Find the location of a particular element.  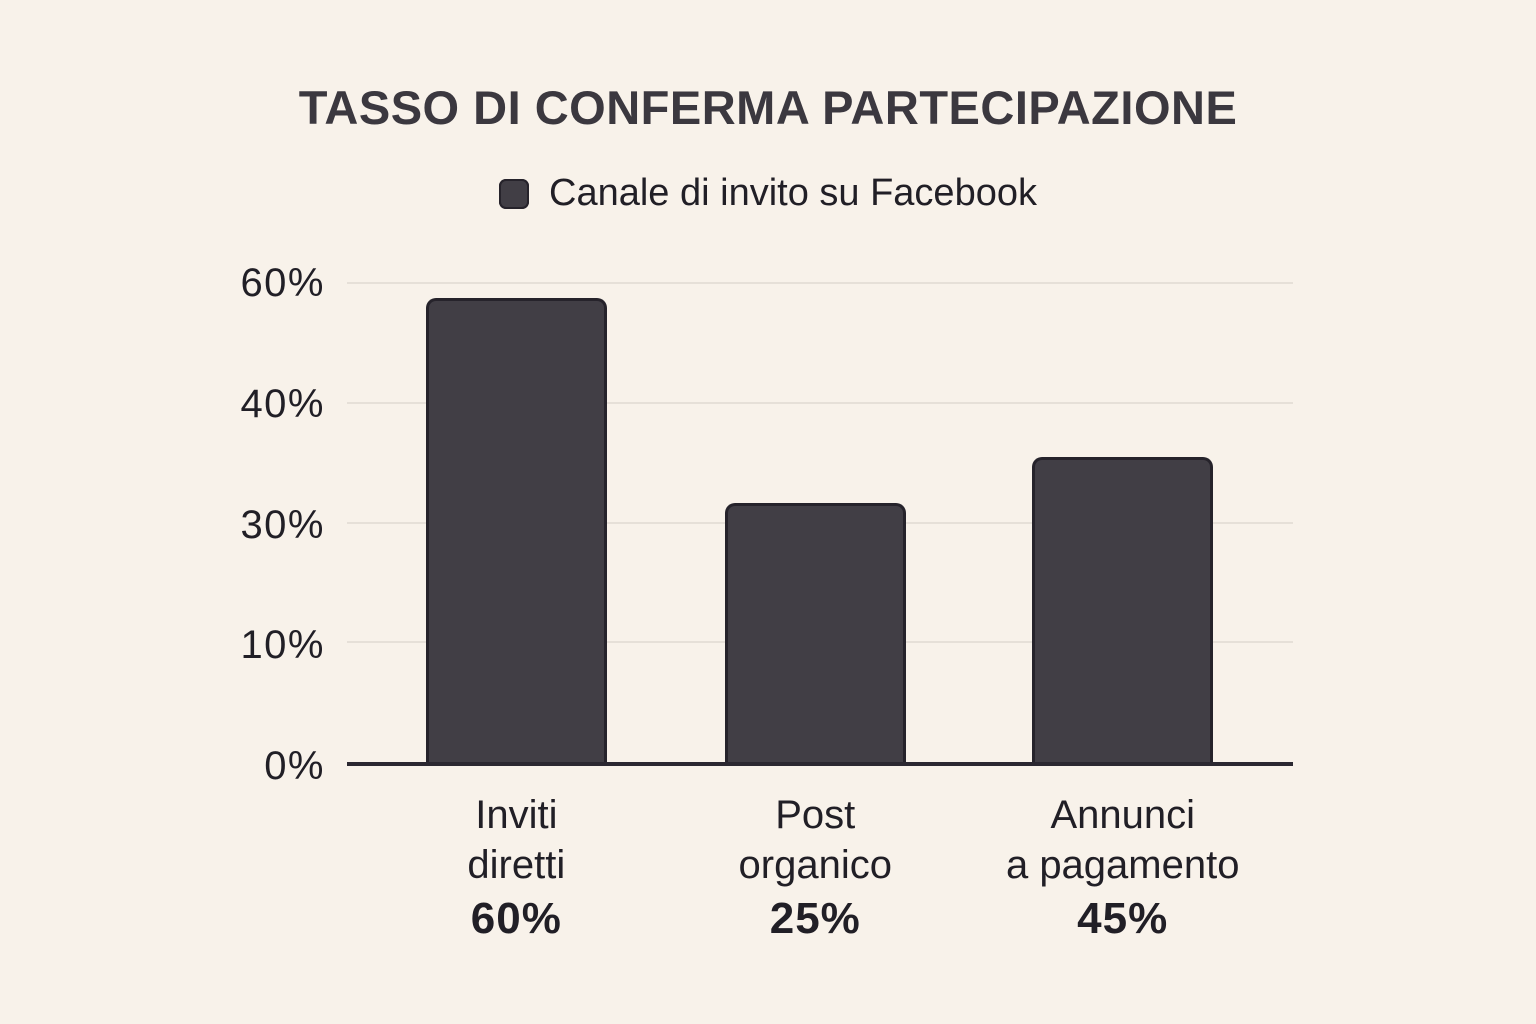

bar-annunci-a-pagamento is located at coordinates (1123, 609).